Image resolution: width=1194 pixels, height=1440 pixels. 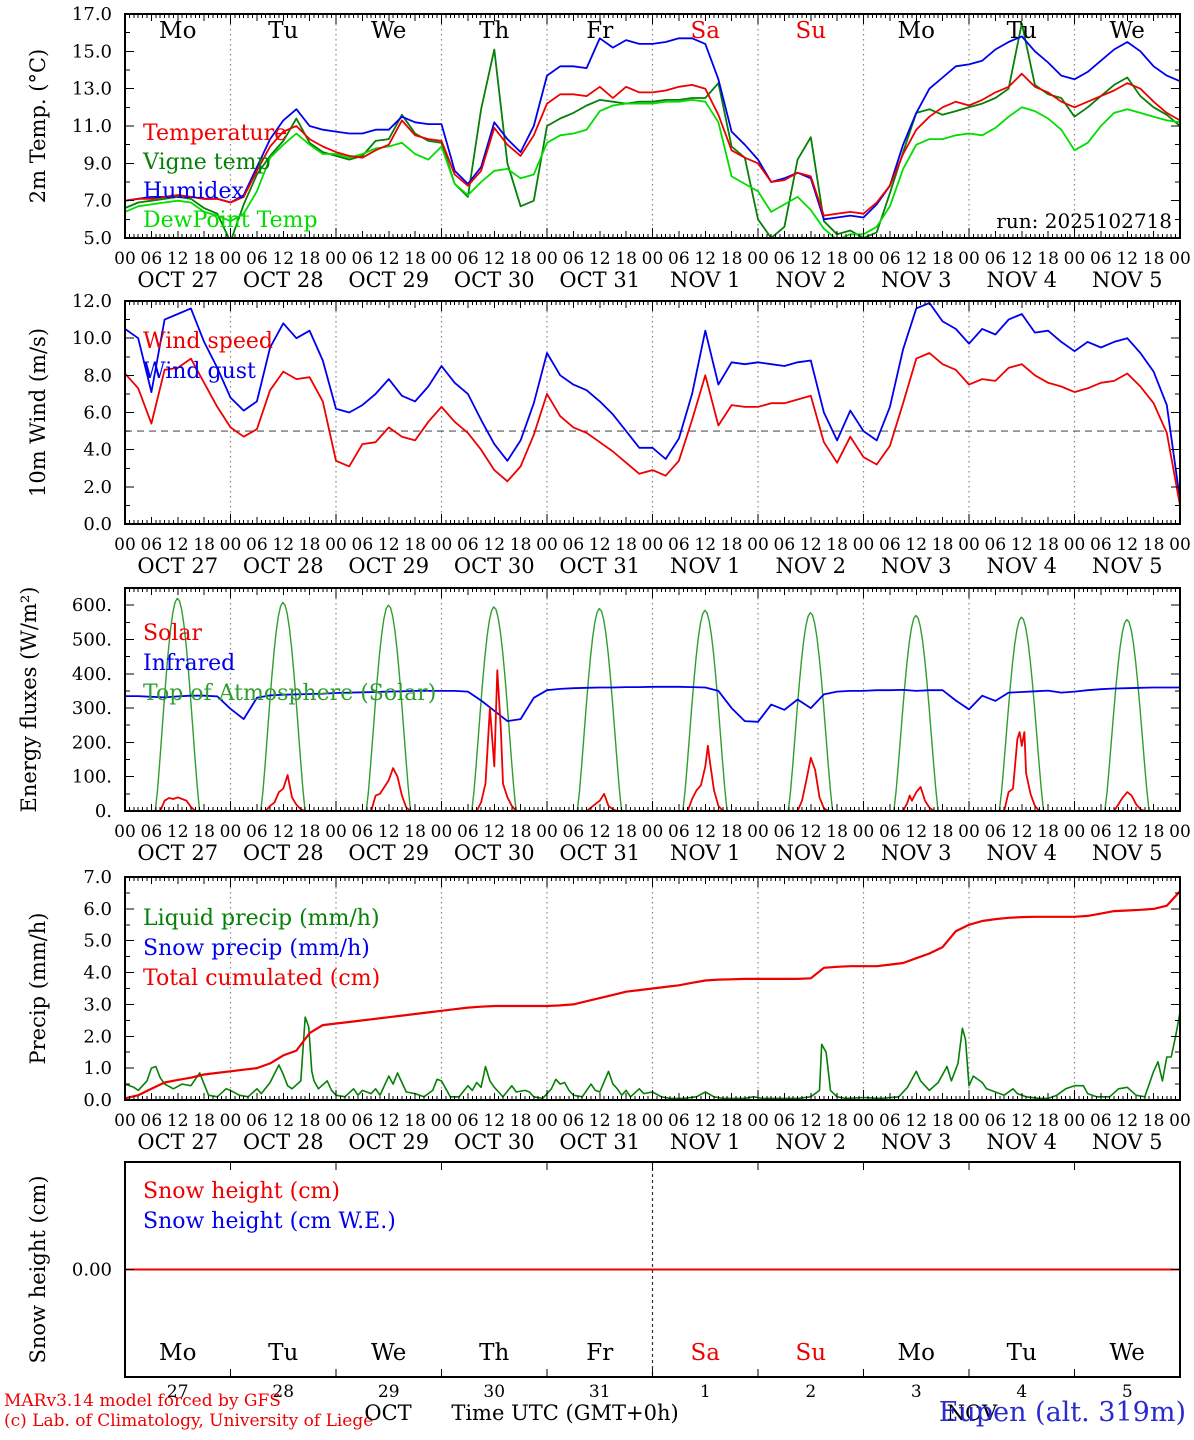 I want to click on day-number-label: 2, so click(x=810, y=1392).